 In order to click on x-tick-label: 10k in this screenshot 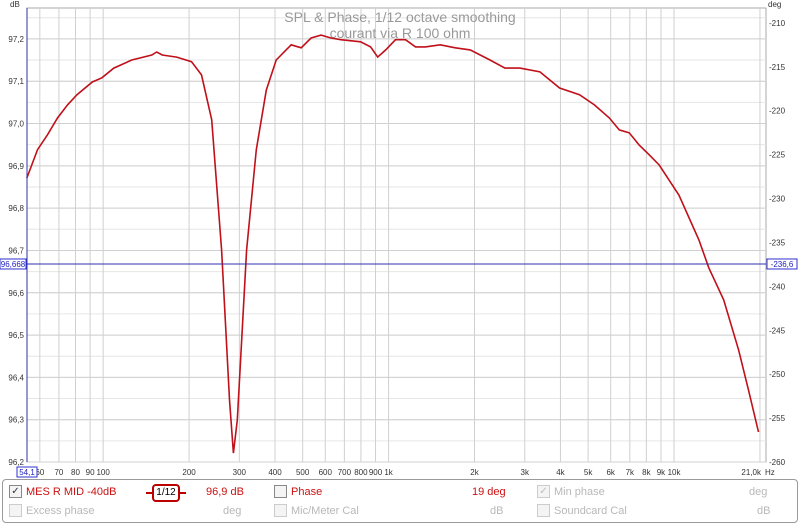, I will do `click(675, 472)`.